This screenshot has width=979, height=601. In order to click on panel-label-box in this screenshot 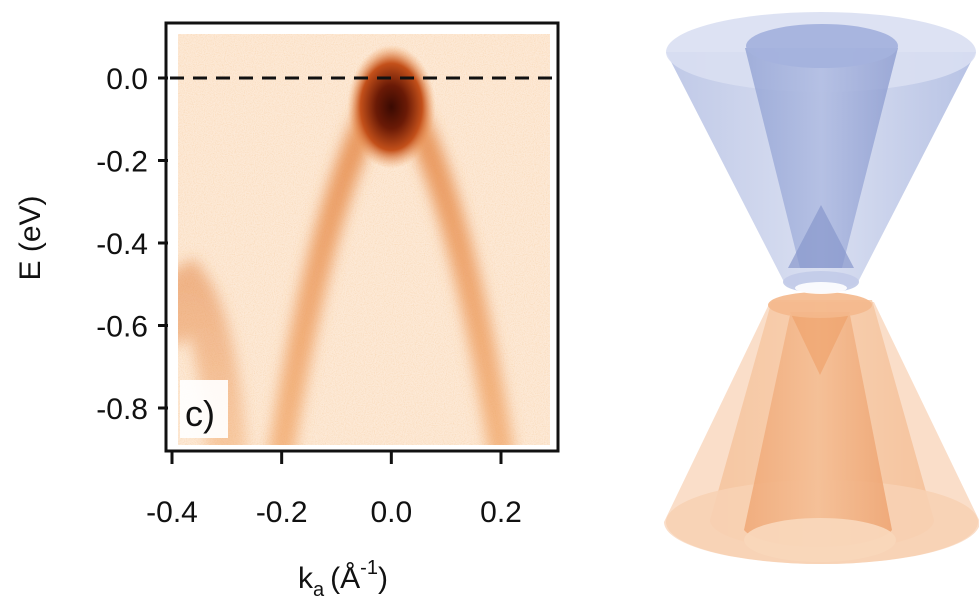, I will do `click(204, 409)`.